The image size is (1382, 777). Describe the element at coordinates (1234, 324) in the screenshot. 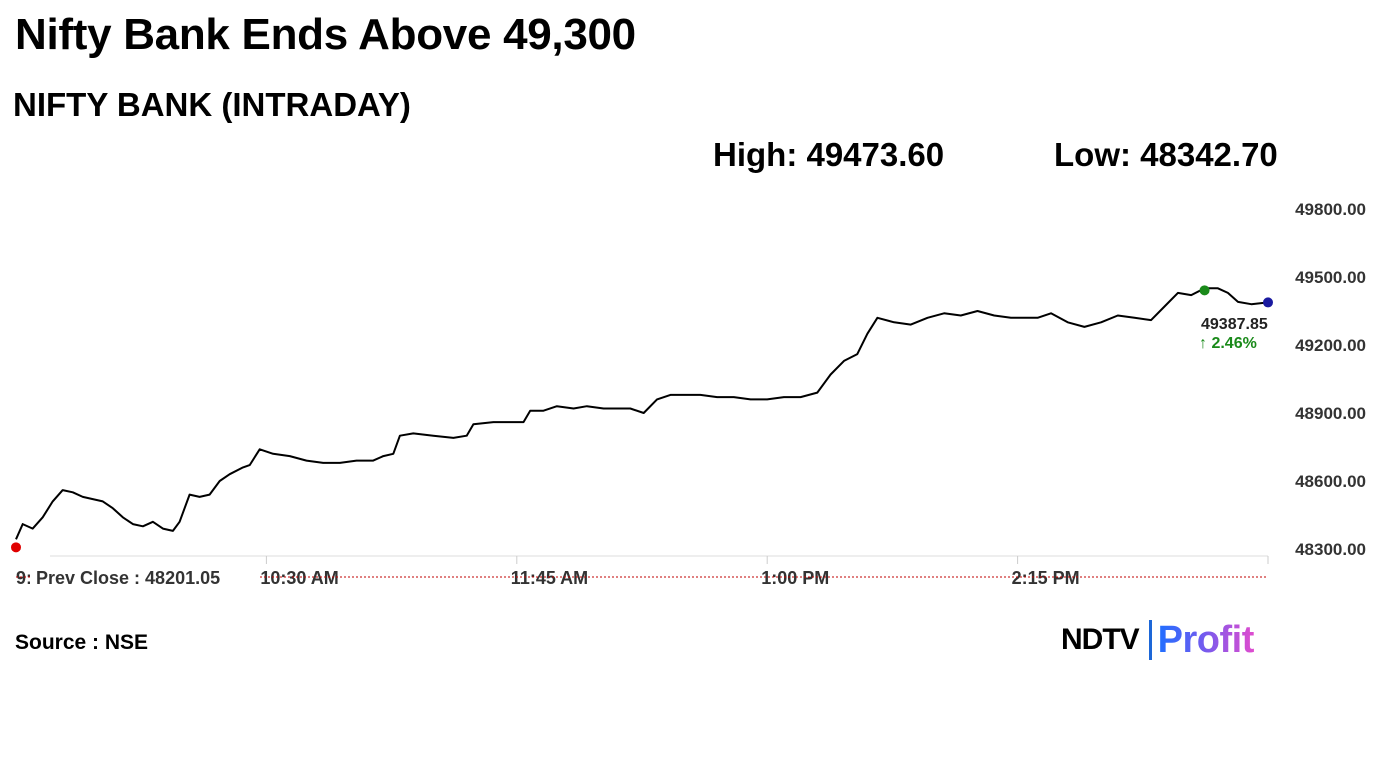

I see `last-value-label: 49387.85` at that location.